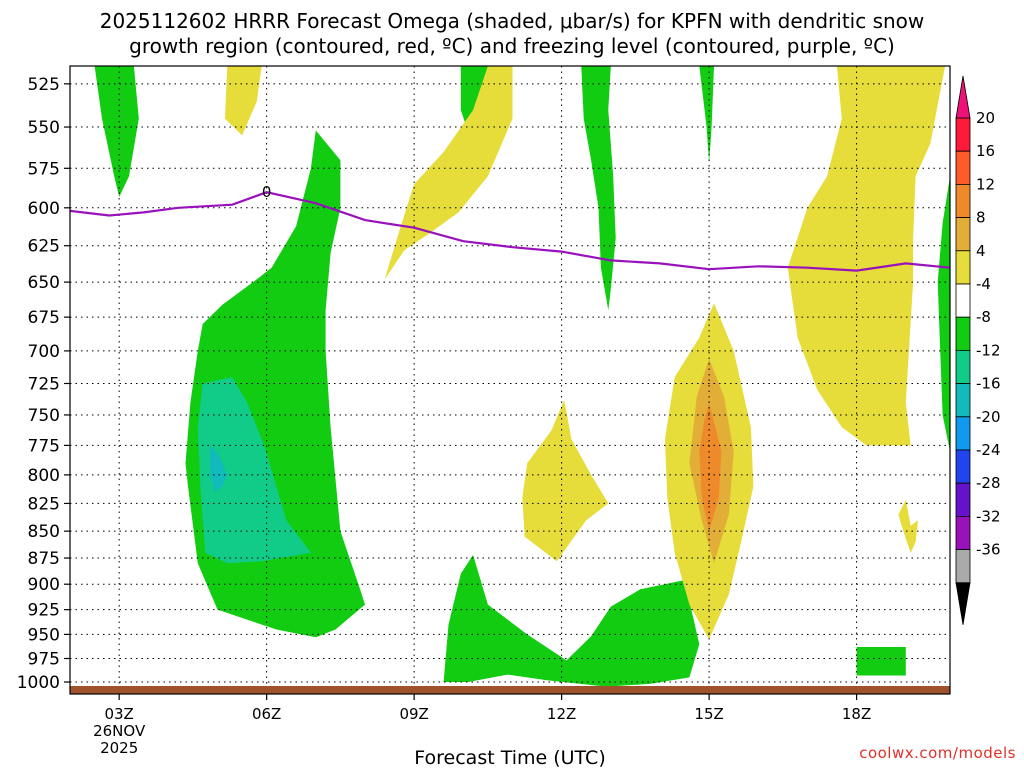 This screenshot has width=1024, height=768. What do you see at coordinates (119, 748) in the screenshot?
I see `x-tick-sublabel-03Z-2: 2025` at bounding box center [119, 748].